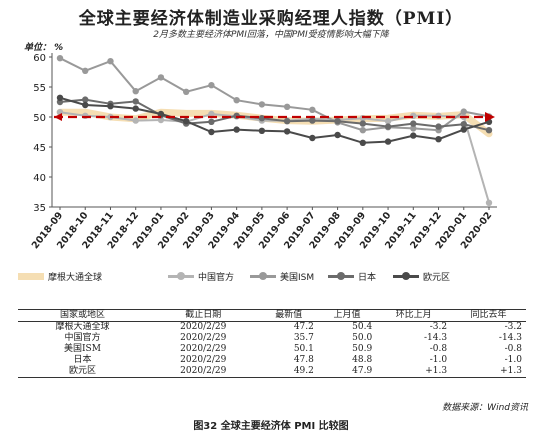  Describe the element at coordinates (75, 277) in the screenshot. I see `legend-label: 摩根大通全球` at that location.